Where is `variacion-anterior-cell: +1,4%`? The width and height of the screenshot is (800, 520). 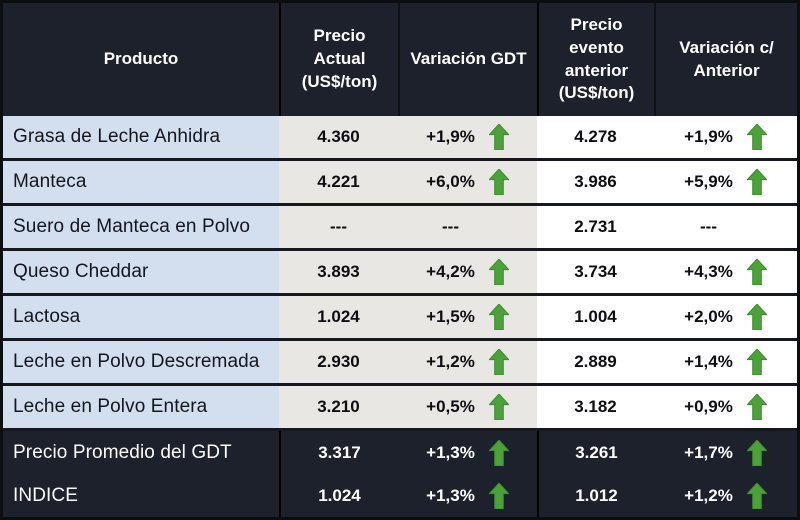
variacion-anterior-cell: +1,4% is located at coordinates (725, 362).